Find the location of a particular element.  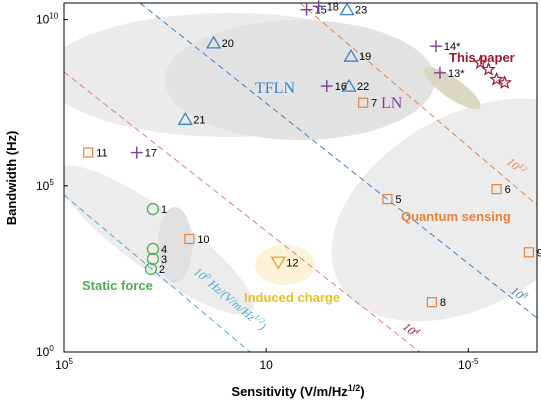

point-label: 19 is located at coordinates (365, 57).